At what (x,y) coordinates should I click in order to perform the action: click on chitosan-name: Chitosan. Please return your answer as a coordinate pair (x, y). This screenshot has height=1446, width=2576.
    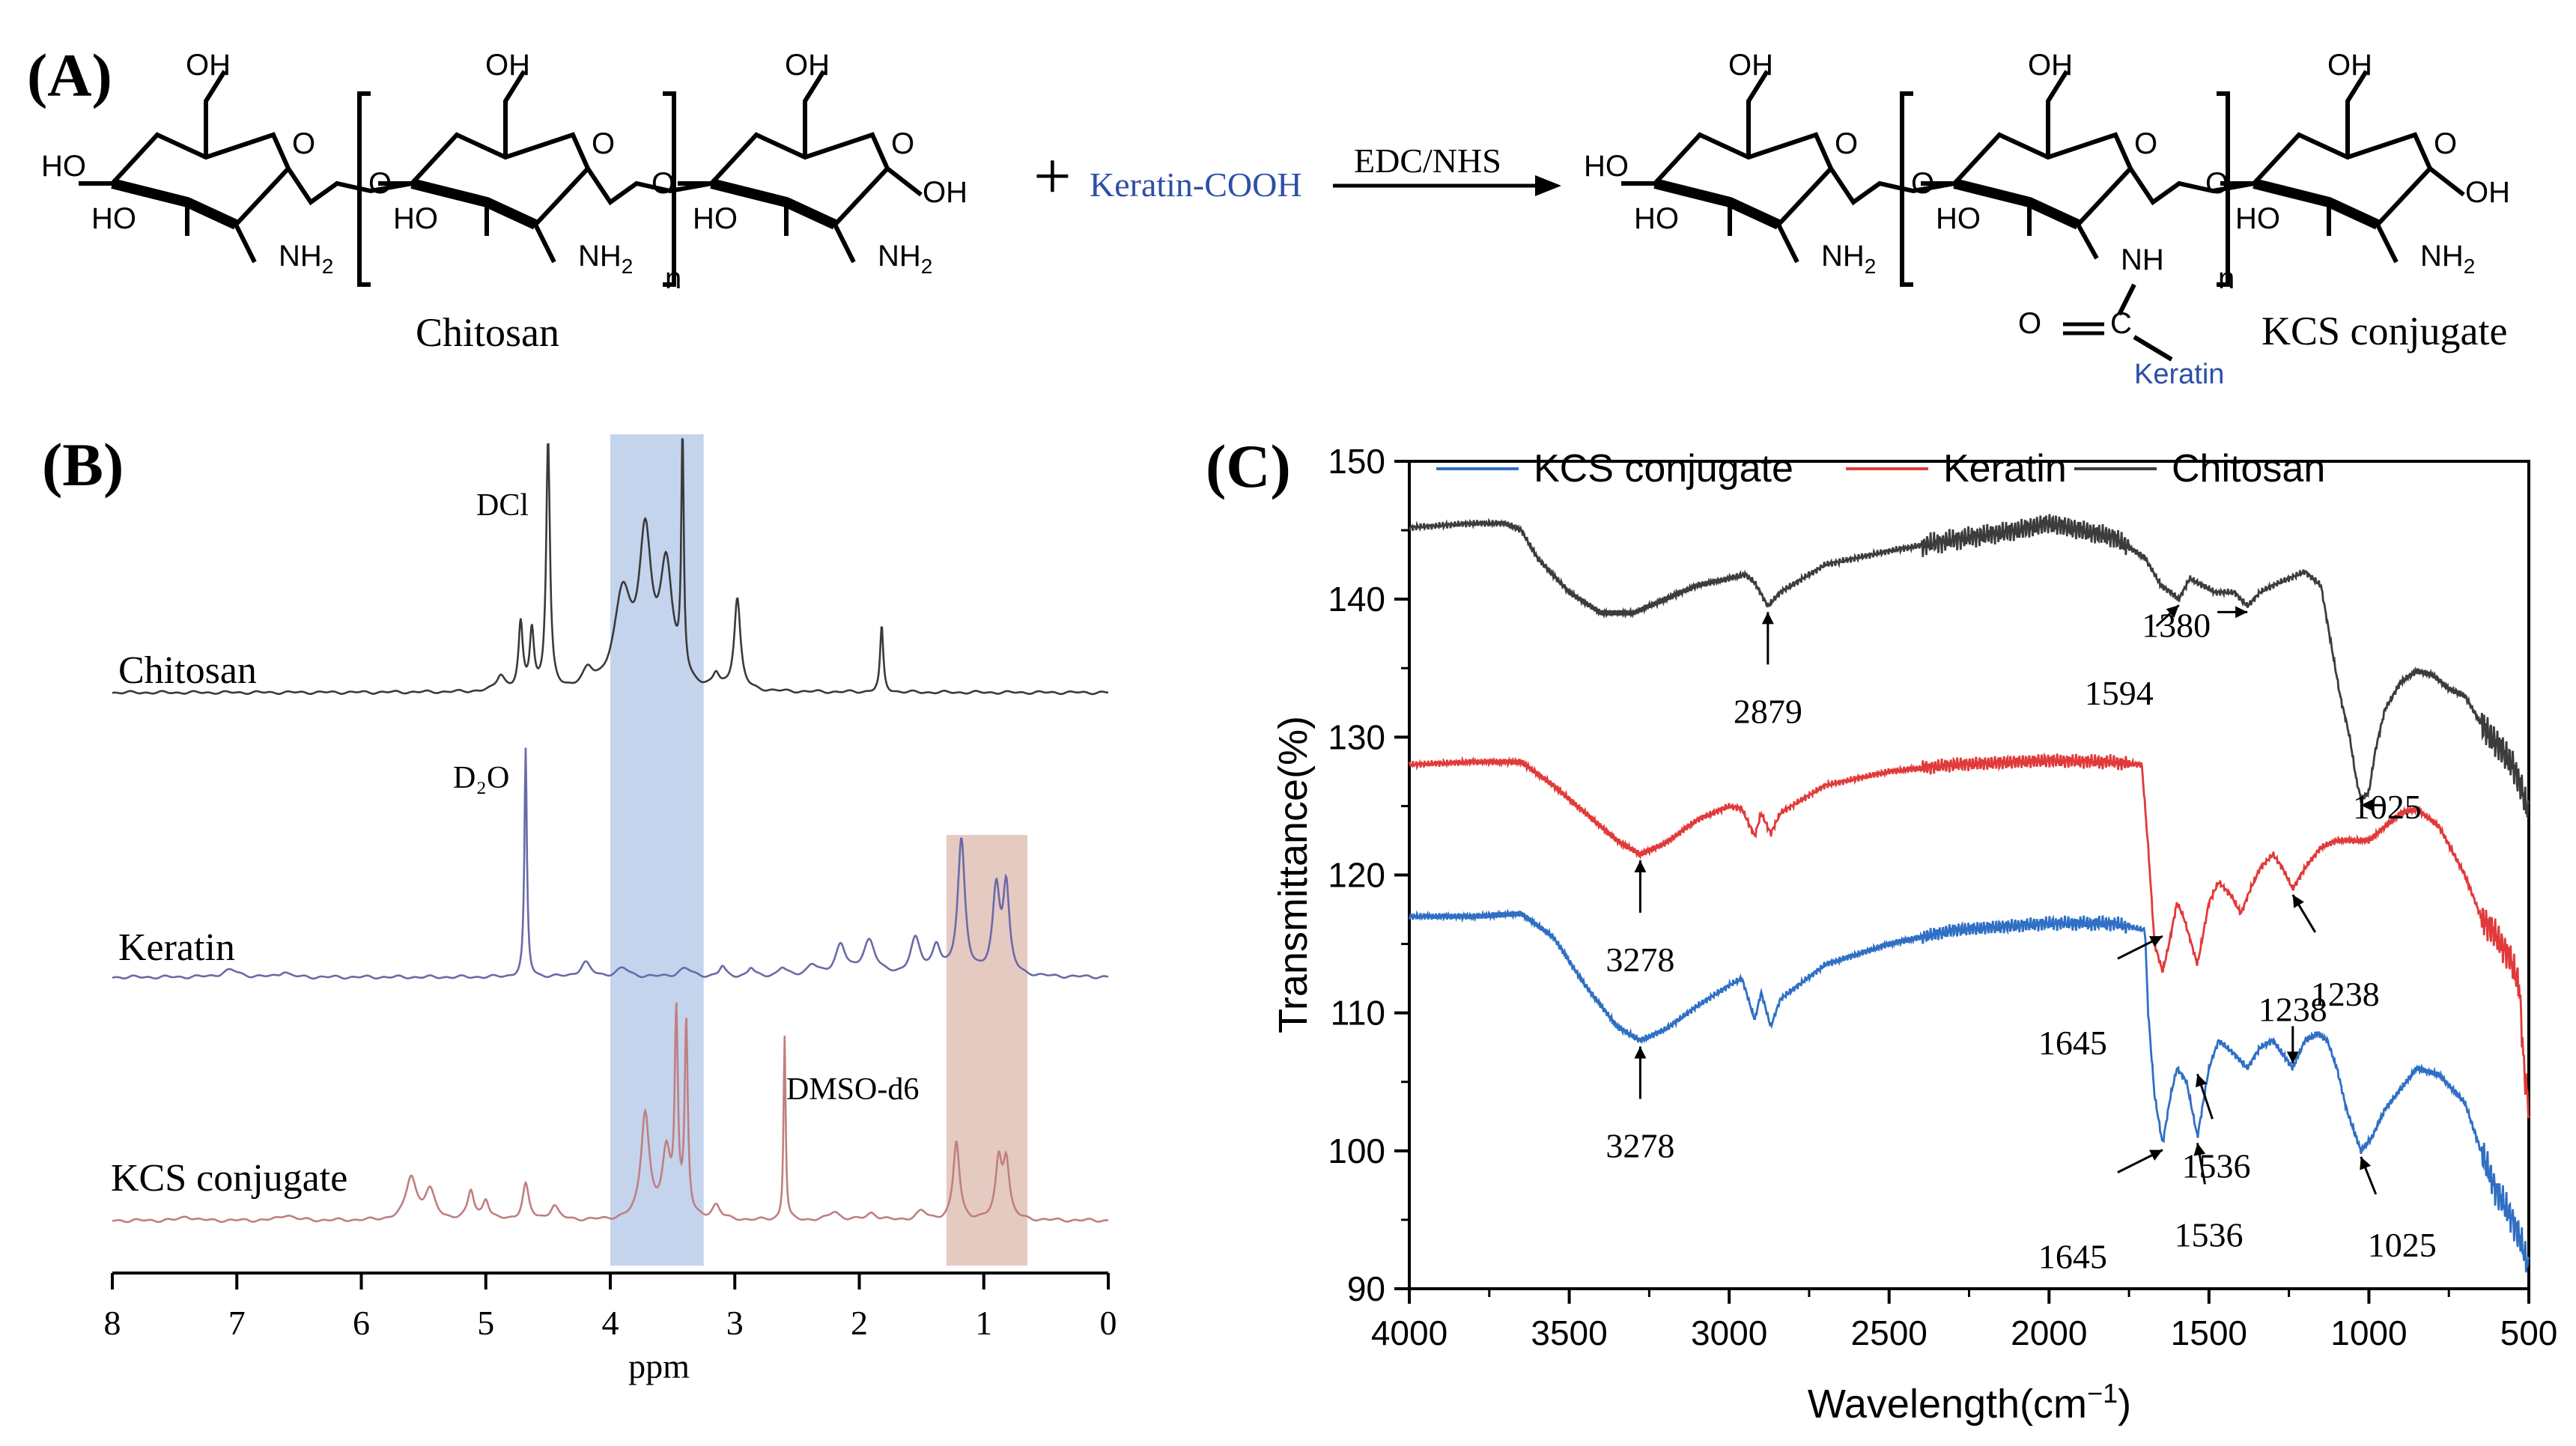
    Looking at the image, I should click on (487, 332).